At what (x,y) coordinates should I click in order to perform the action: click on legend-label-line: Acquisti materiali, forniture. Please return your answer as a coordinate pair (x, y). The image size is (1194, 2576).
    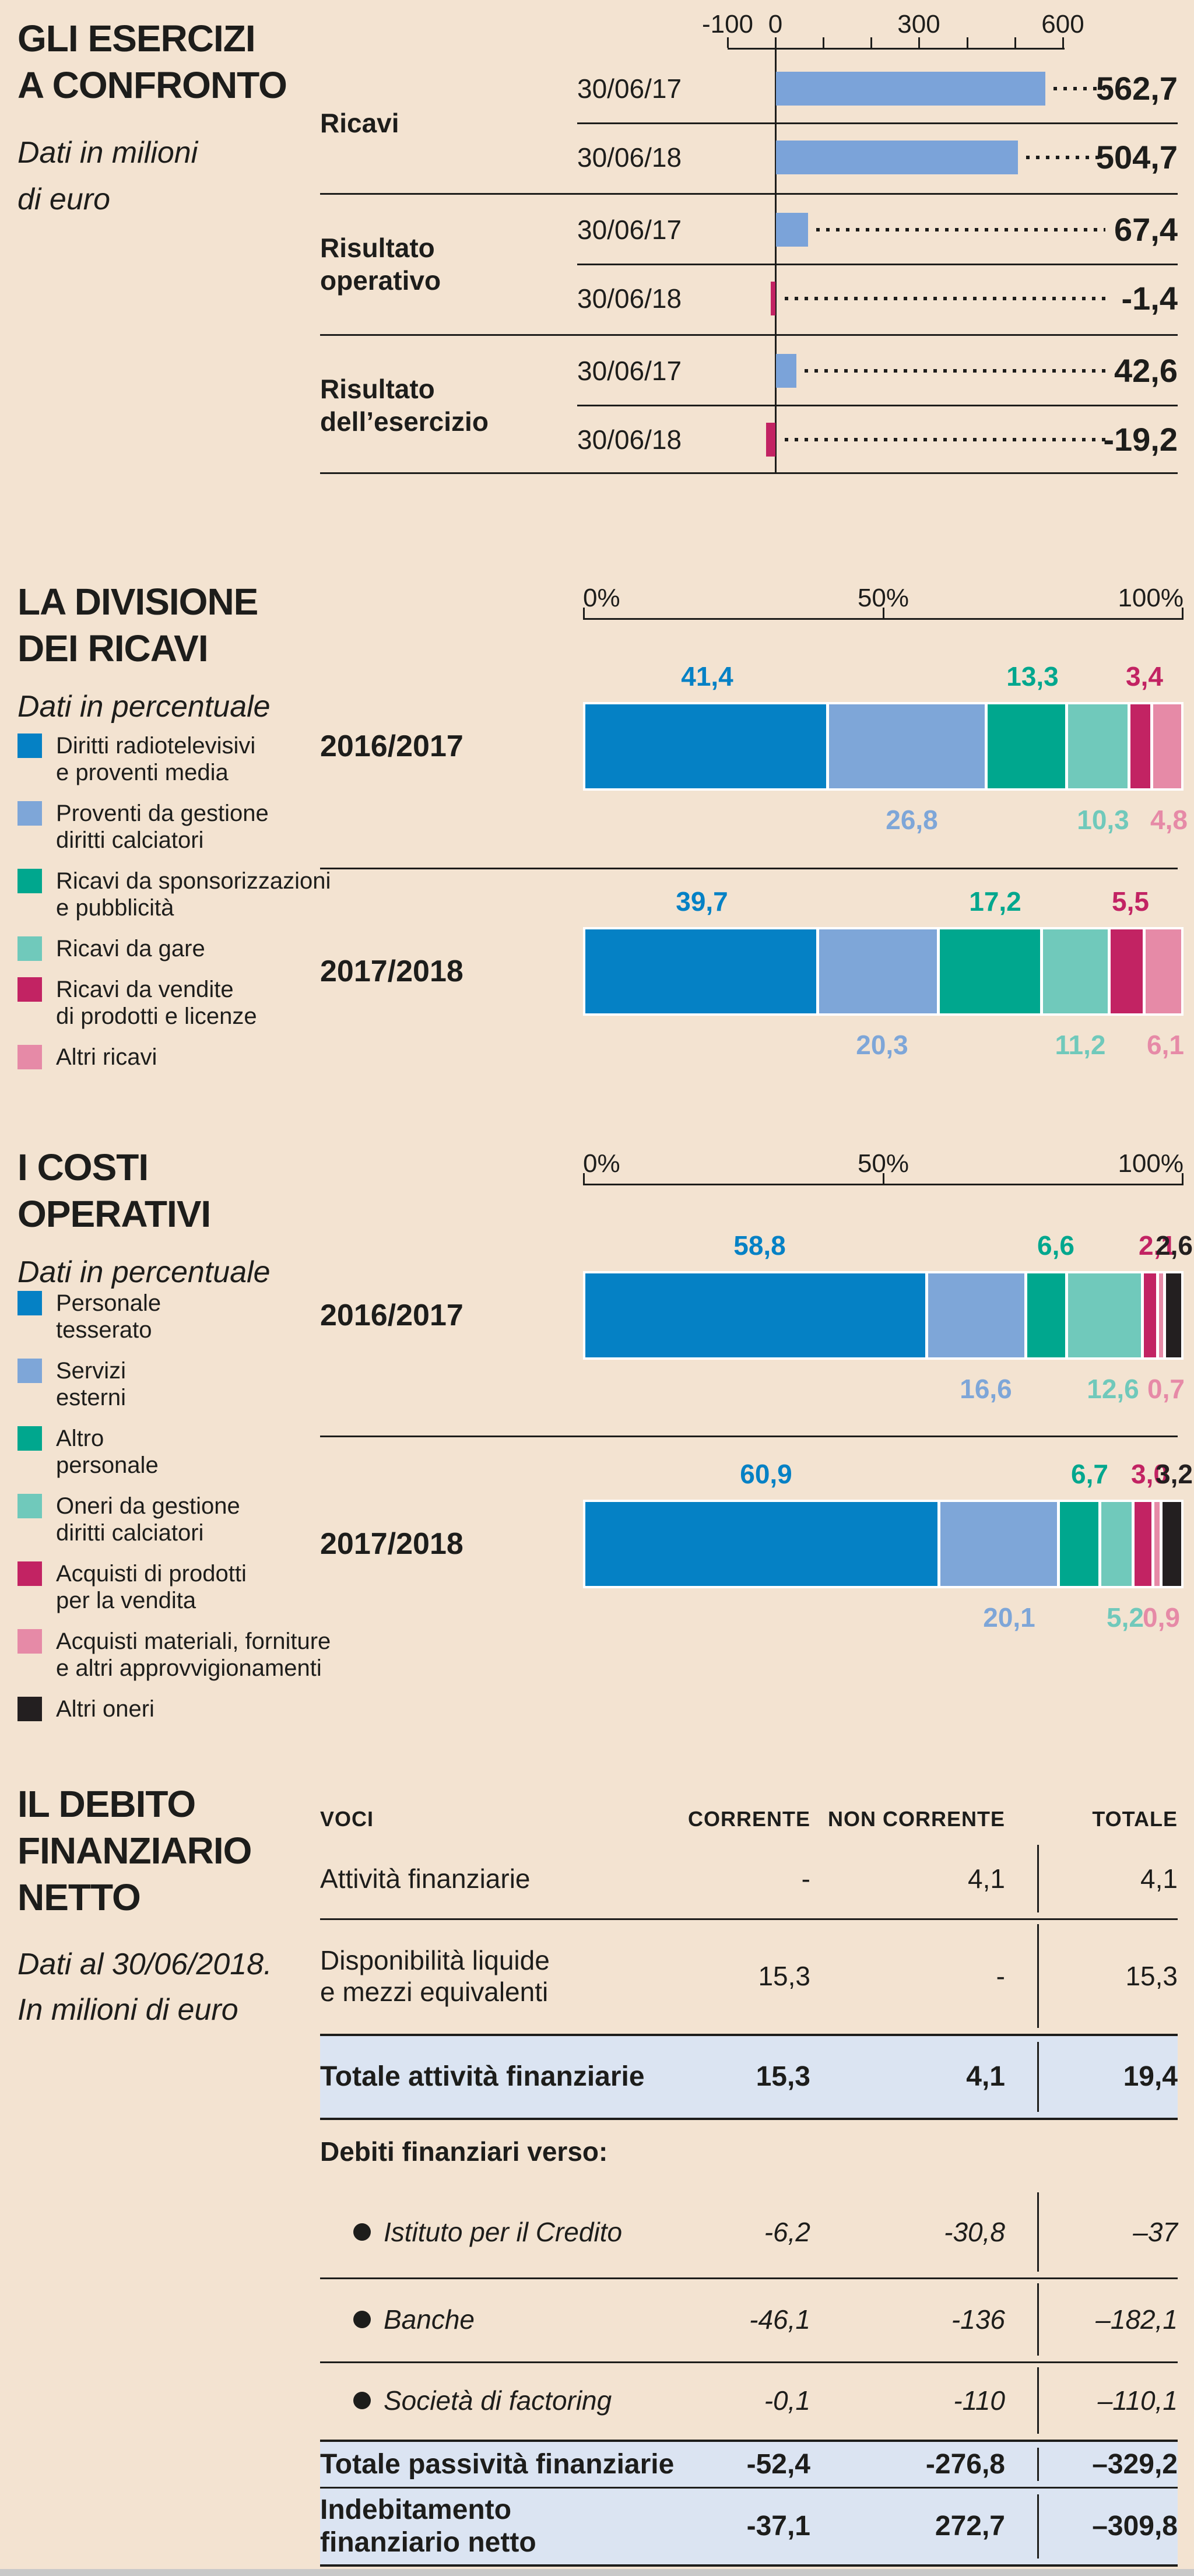
    Looking at the image, I should click on (193, 1641).